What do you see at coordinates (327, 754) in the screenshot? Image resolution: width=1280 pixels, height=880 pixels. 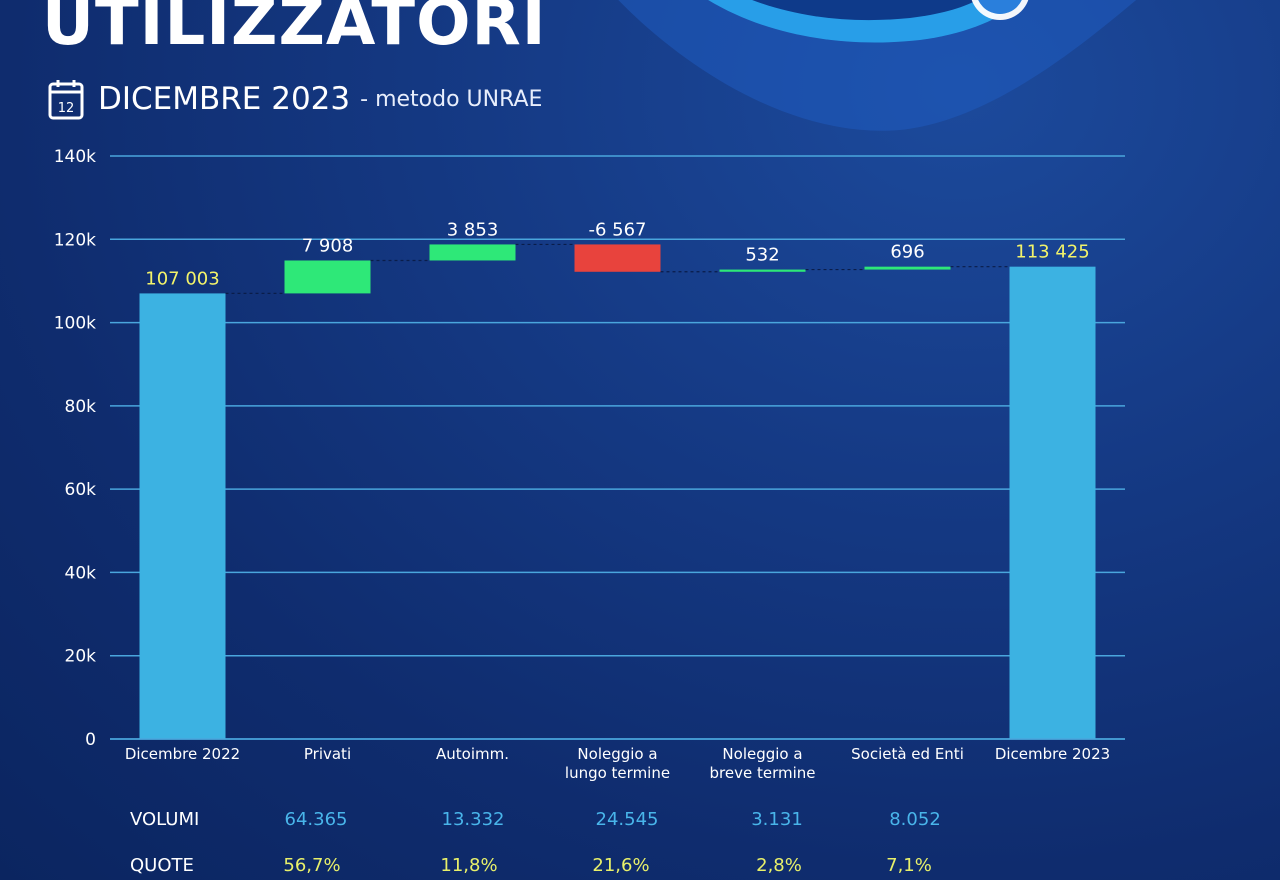 I see `x-tick-label: Privati` at bounding box center [327, 754].